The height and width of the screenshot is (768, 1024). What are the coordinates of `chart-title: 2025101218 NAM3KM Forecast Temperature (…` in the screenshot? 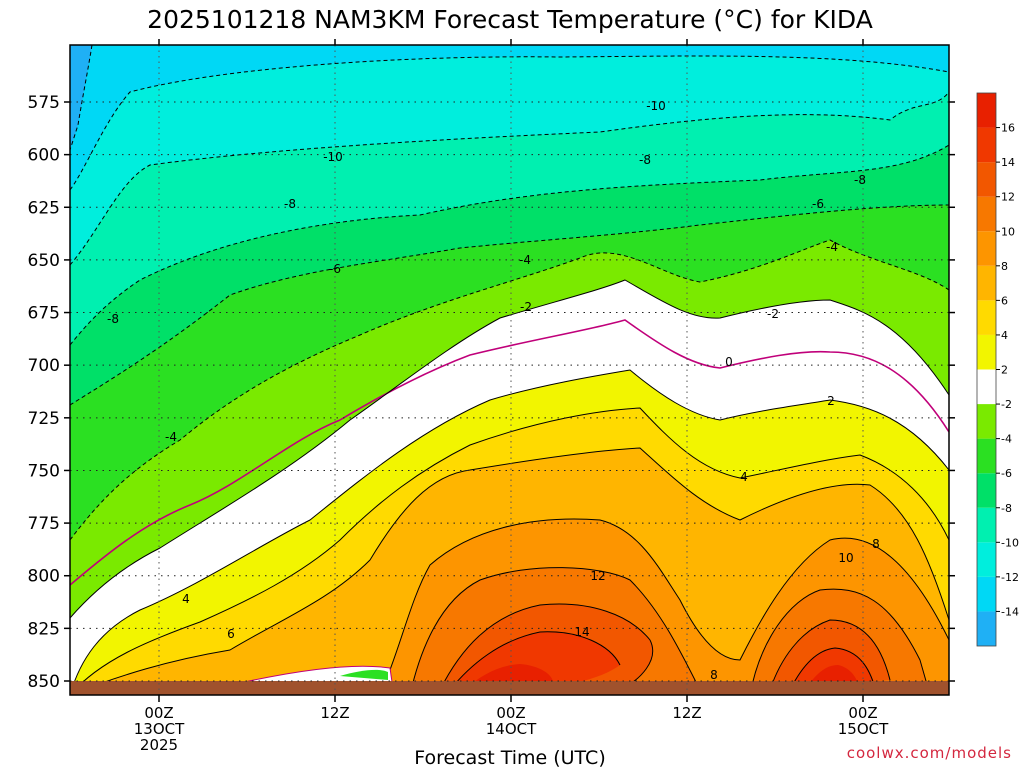 It's located at (510, 19).